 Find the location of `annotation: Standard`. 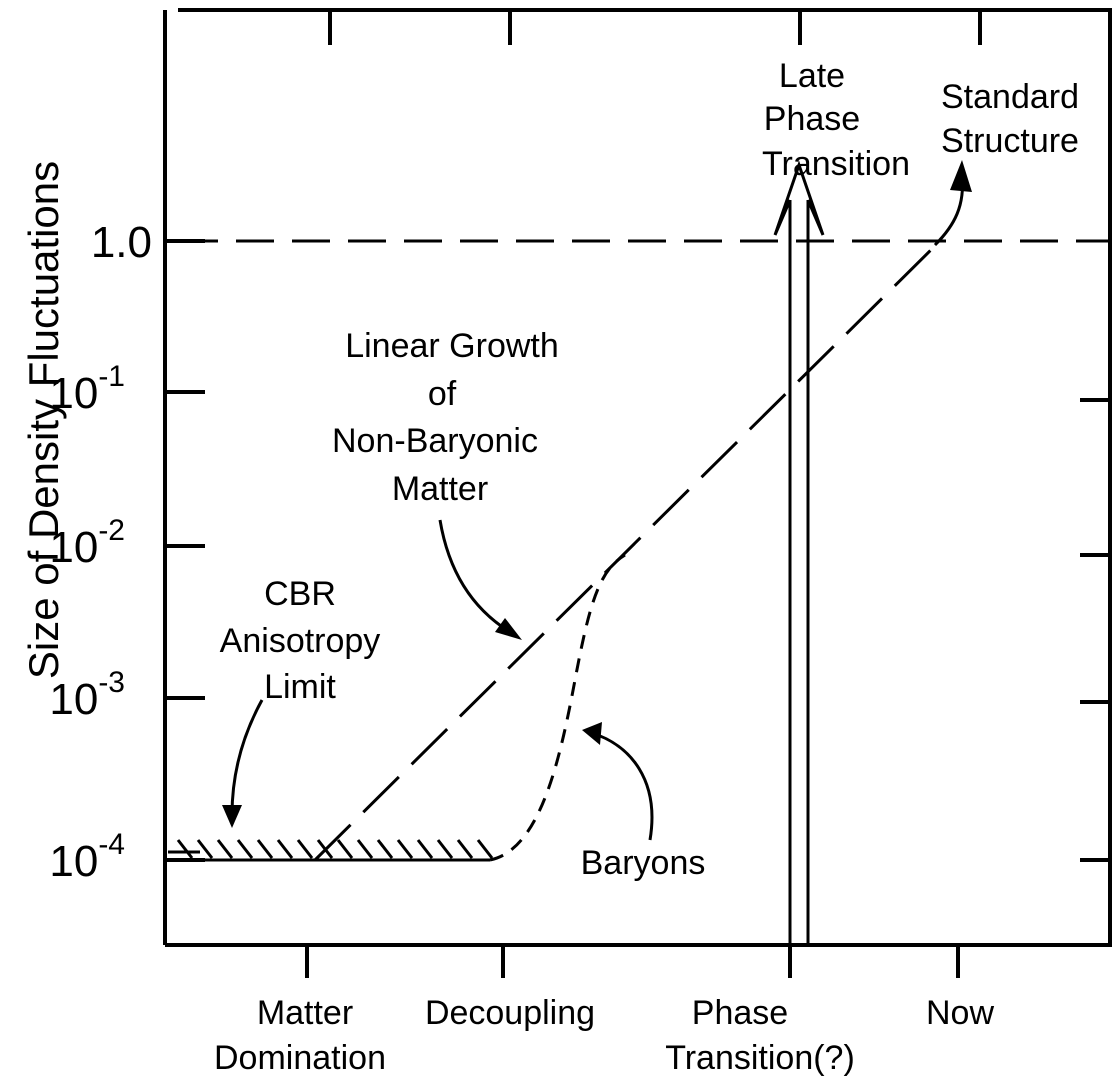

annotation: Standard is located at coordinates (1010, 97).